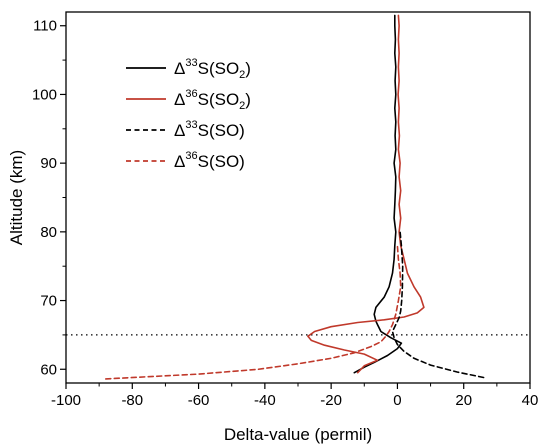  What do you see at coordinates (44, 94) in the screenshot?
I see `y-tick-label: 100` at bounding box center [44, 94].